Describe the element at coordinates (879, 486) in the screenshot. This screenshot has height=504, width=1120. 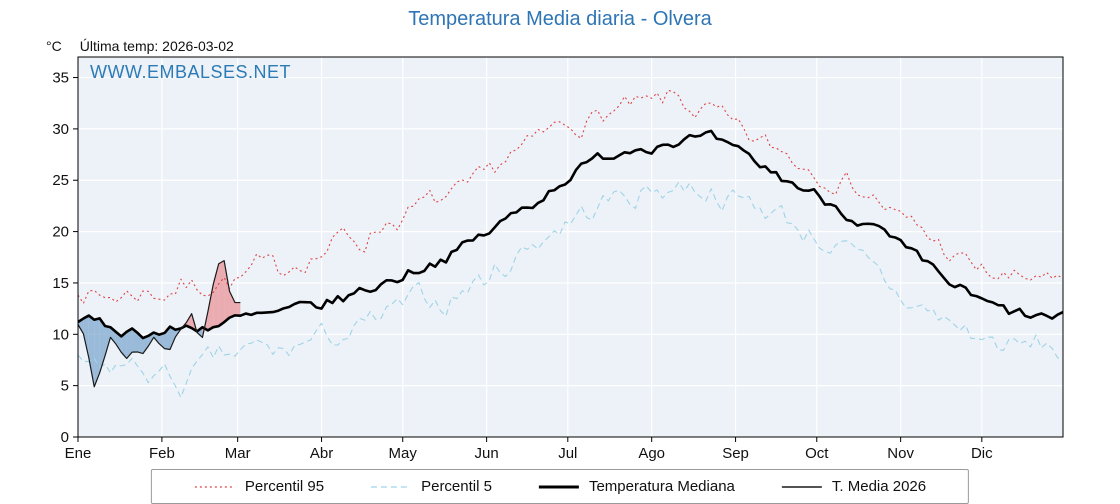
I see `legend-label: T. Media 2026` at that location.